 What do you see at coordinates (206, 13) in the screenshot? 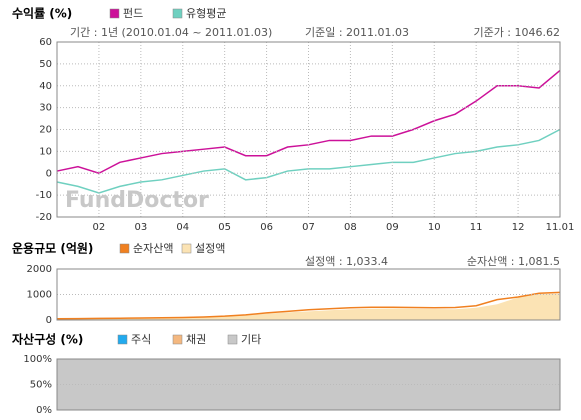
I see `legend-label: 유형평균` at bounding box center [206, 13].